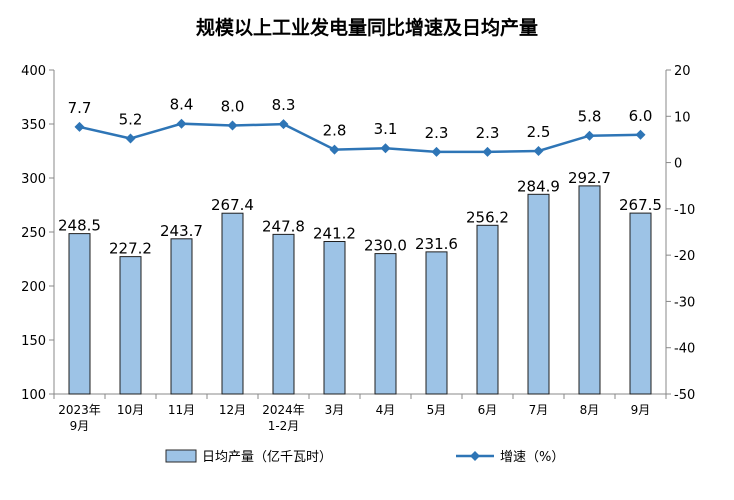 This screenshot has width=734, height=500. I want to click on legend: 日均产量（亿千瓦时） 增速（%）, so click(364, 457).